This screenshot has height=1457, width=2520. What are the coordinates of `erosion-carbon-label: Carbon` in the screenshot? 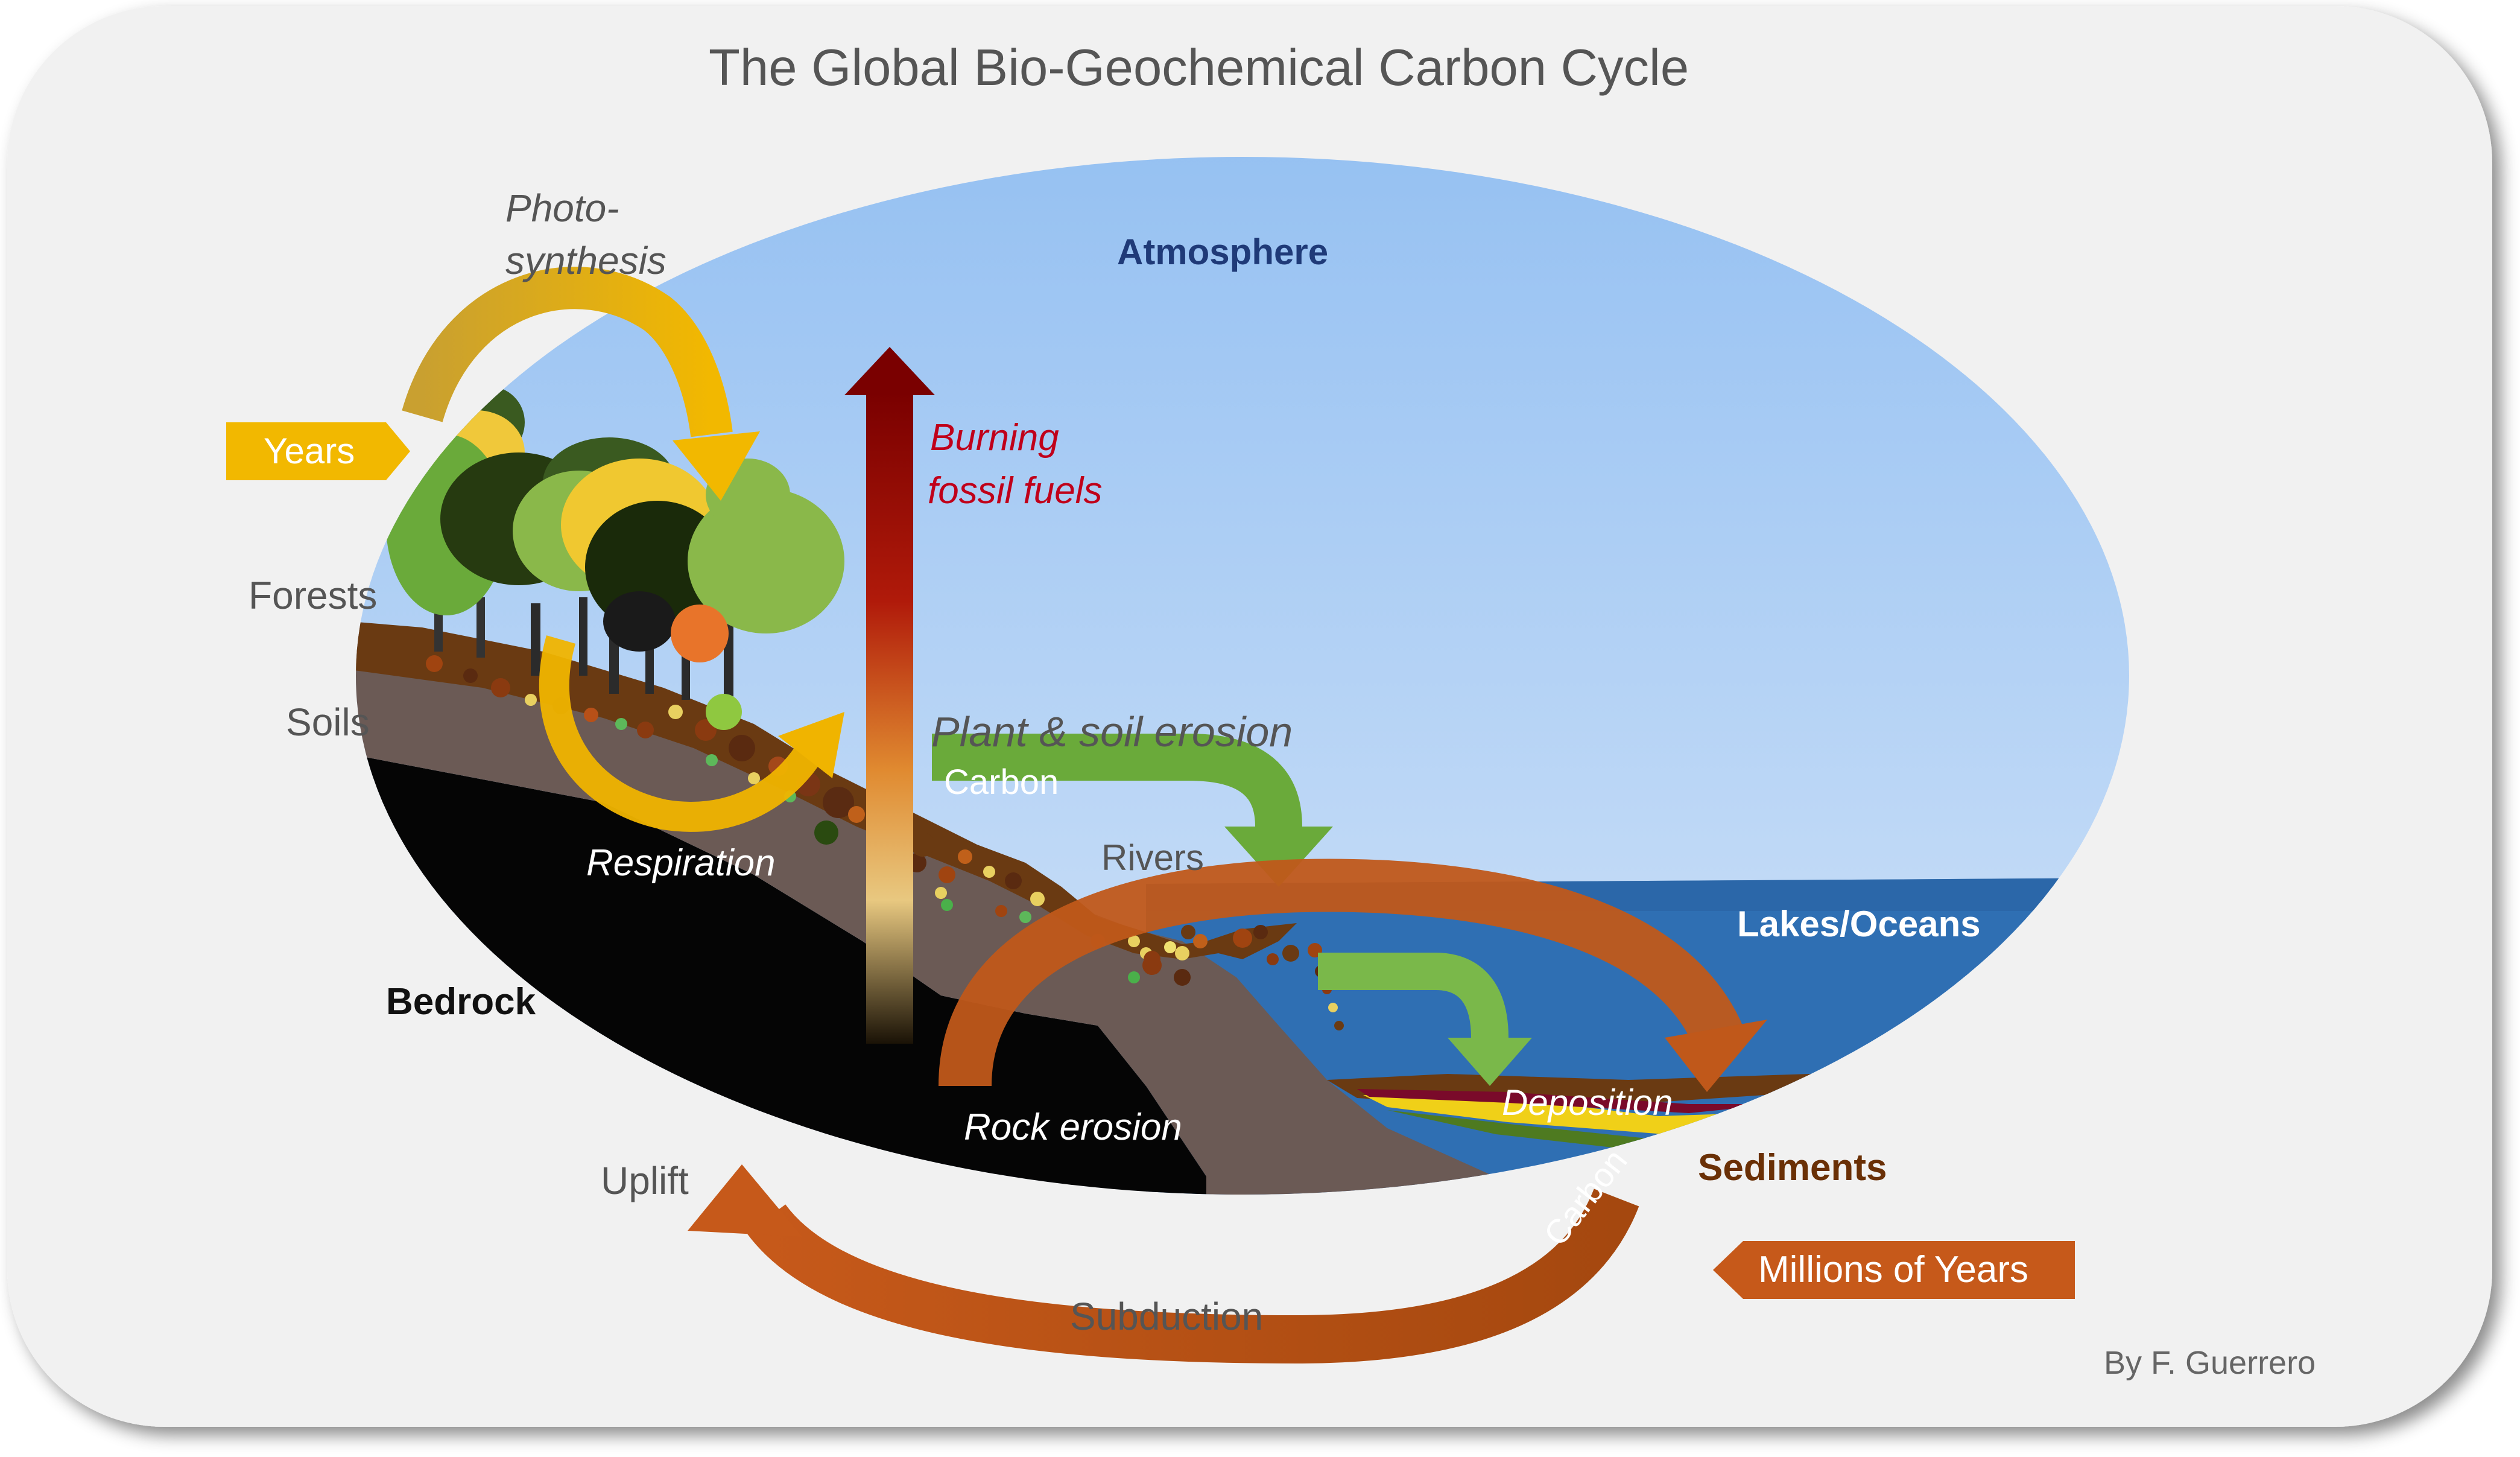 It's located at (1002, 782).